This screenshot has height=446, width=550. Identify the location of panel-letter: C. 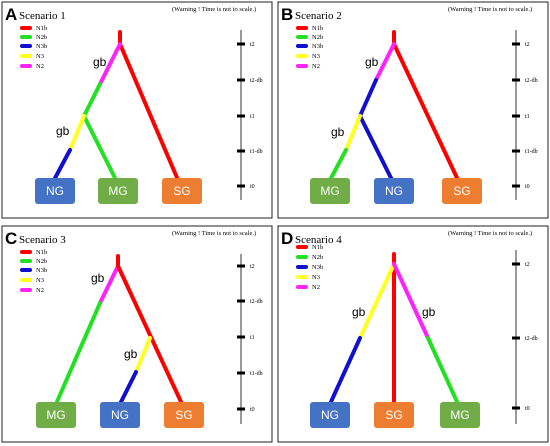
(11, 238).